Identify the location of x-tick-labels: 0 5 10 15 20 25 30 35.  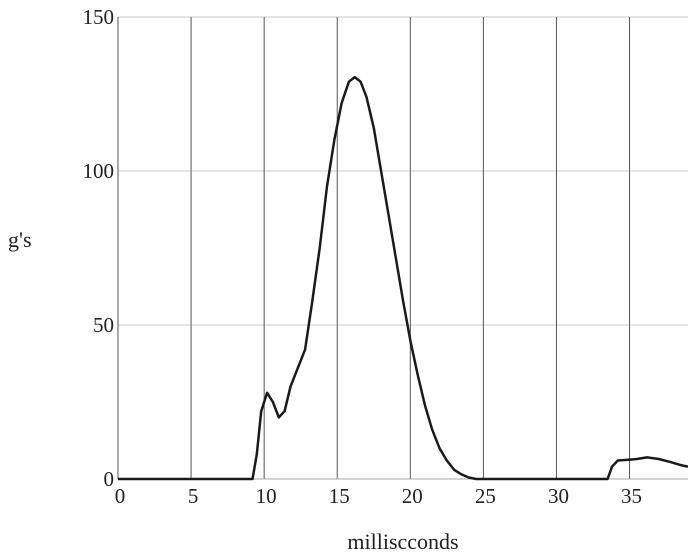
(378, 496).